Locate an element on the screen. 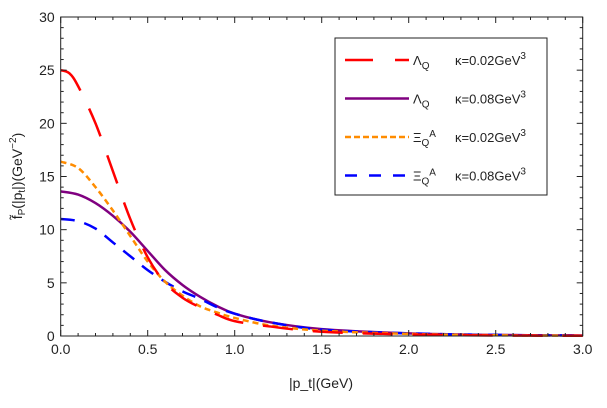  x-tick-label: 0.0 is located at coordinates (61, 349).